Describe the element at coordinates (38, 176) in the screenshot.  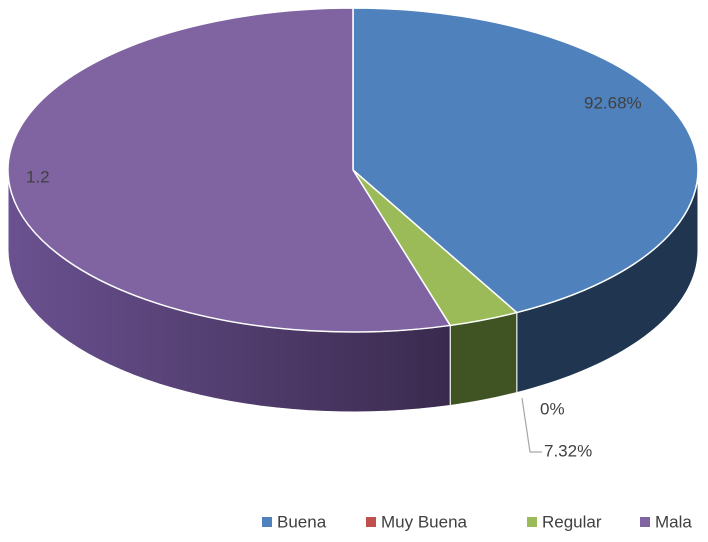
I see `data-label: 1.2` at that location.